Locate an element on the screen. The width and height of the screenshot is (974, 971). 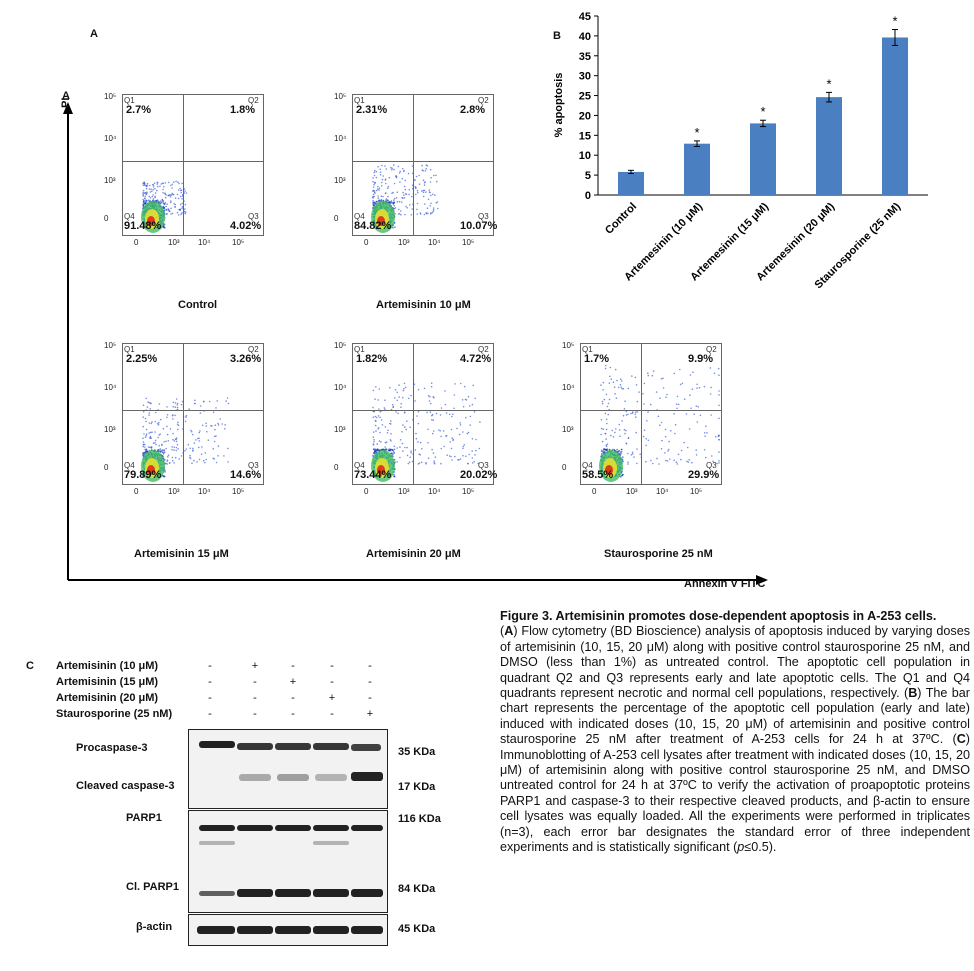
q3-percent: 10.07% is located at coordinates (479, 226).